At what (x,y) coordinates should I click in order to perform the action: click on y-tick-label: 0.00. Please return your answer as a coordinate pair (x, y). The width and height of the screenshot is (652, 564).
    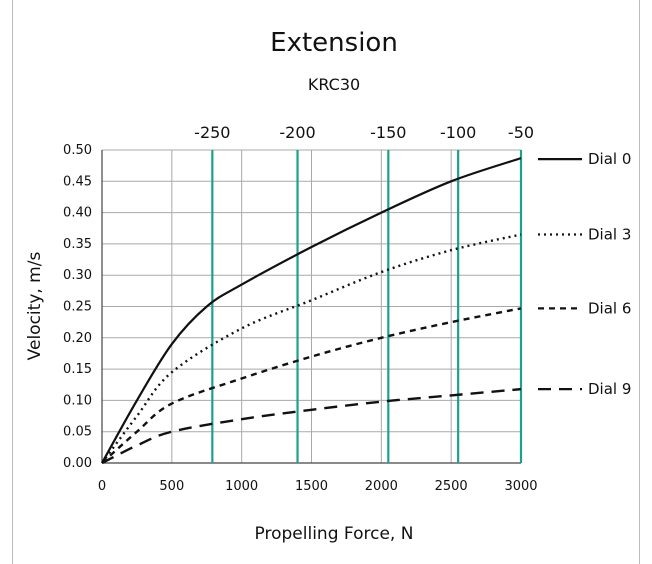
    Looking at the image, I should click on (77, 463).